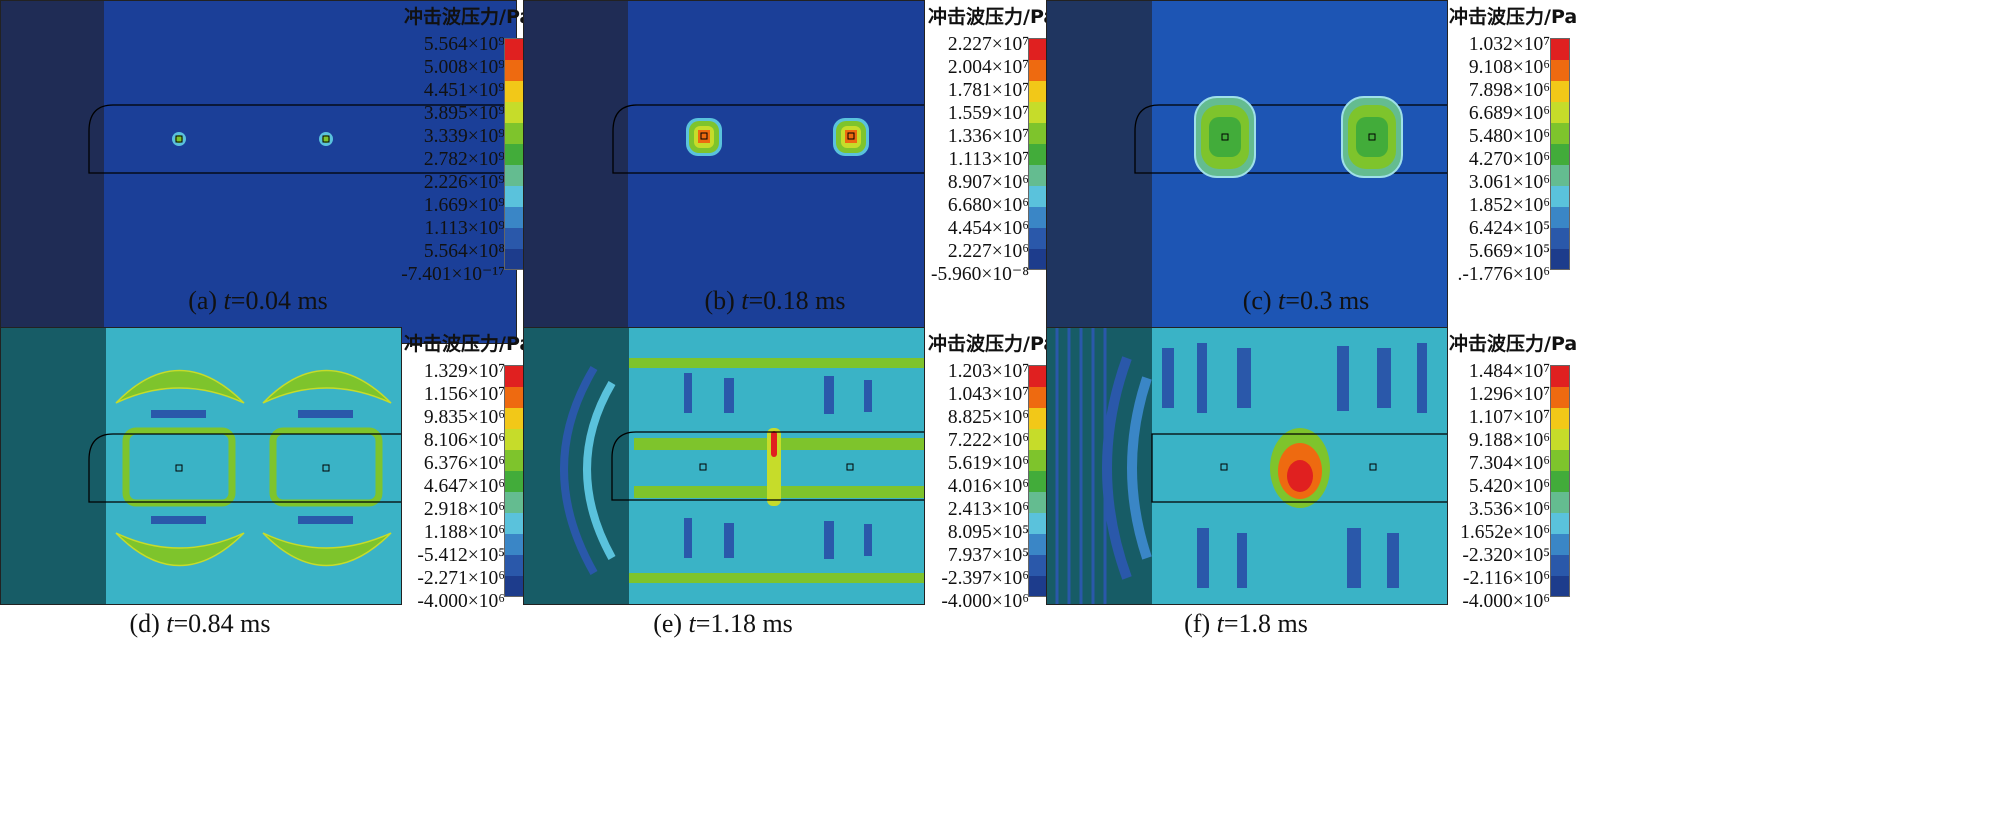  What do you see at coordinates (768, 139) in the screenshot?
I see `tunnel-outline-b` at bounding box center [768, 139].